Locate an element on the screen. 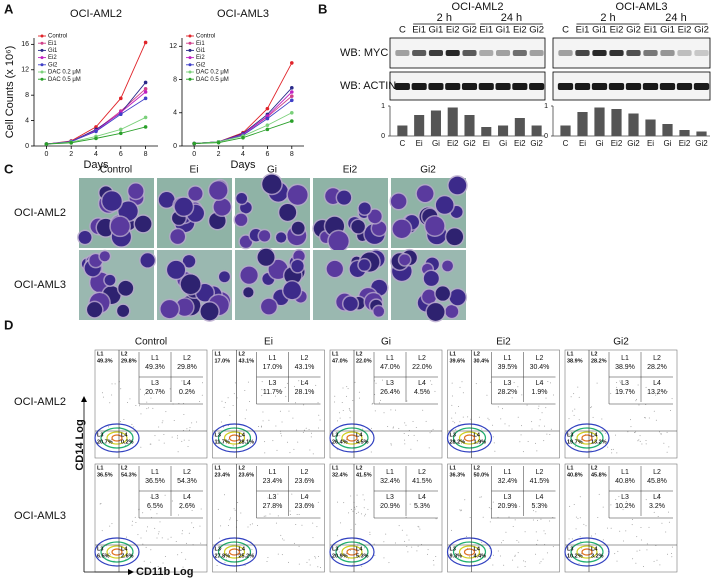 The width and height of the screenshot is (713, 578). quadrant-percent: 11.7% is located at coordinates (222, 442).